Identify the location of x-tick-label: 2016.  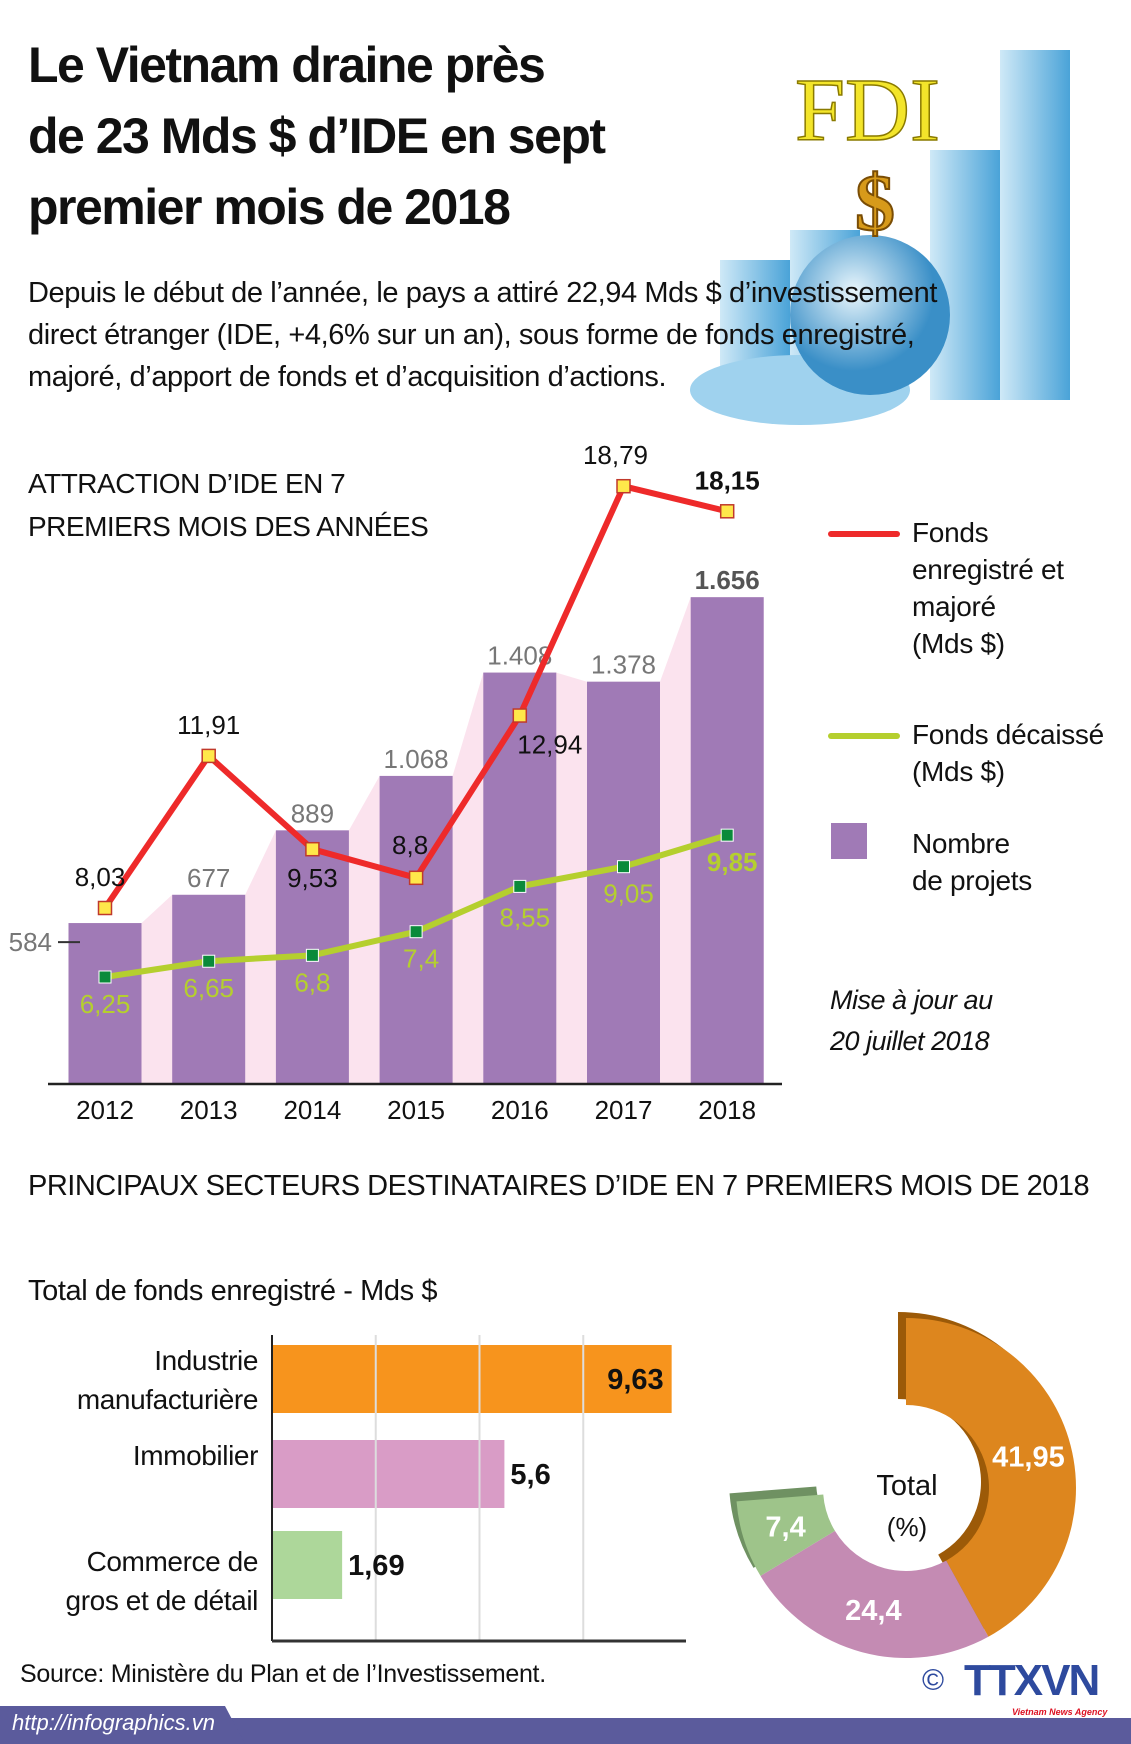
(520, 1110).